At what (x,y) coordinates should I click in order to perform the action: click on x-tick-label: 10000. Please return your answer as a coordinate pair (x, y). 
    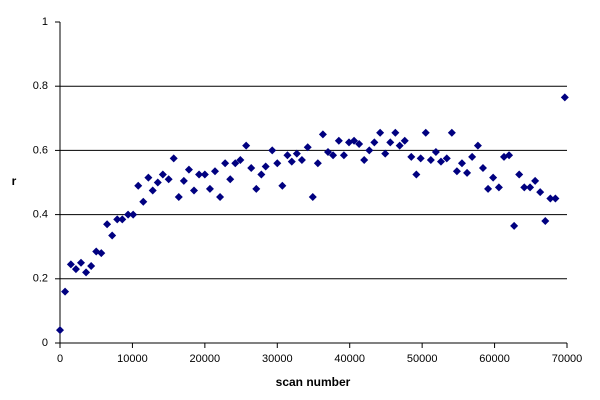
    Looking at the image, I should click on (132, 359).